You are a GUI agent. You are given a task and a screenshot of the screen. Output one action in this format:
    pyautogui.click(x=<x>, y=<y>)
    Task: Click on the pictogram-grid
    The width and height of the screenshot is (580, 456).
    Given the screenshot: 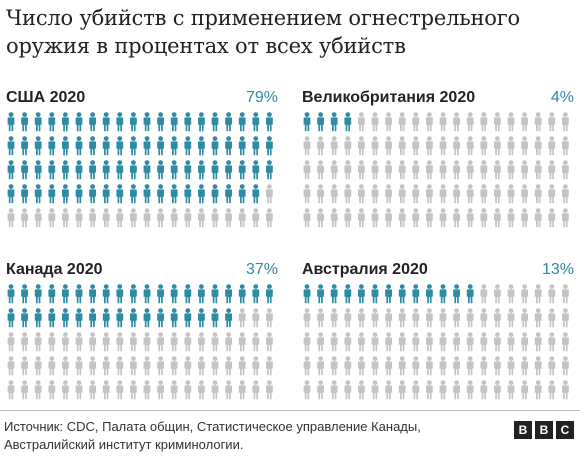 What is the action you would take?
    pyautogui.click(x=438, y=344)
    